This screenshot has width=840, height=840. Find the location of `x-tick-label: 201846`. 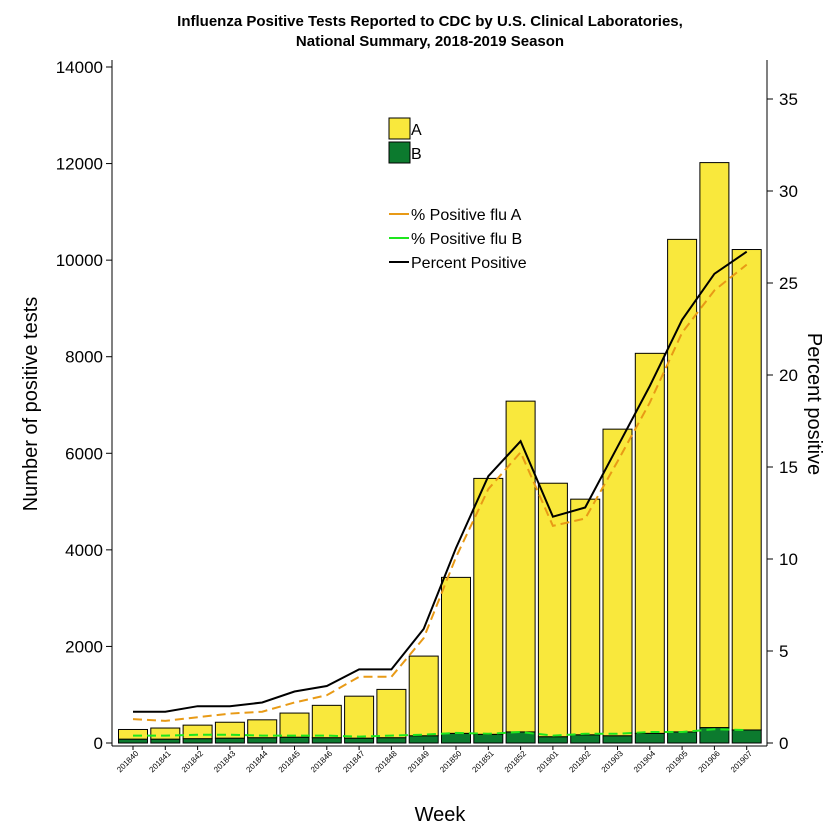

x-tick-label: 201846 is located at coordinates (322, 762).